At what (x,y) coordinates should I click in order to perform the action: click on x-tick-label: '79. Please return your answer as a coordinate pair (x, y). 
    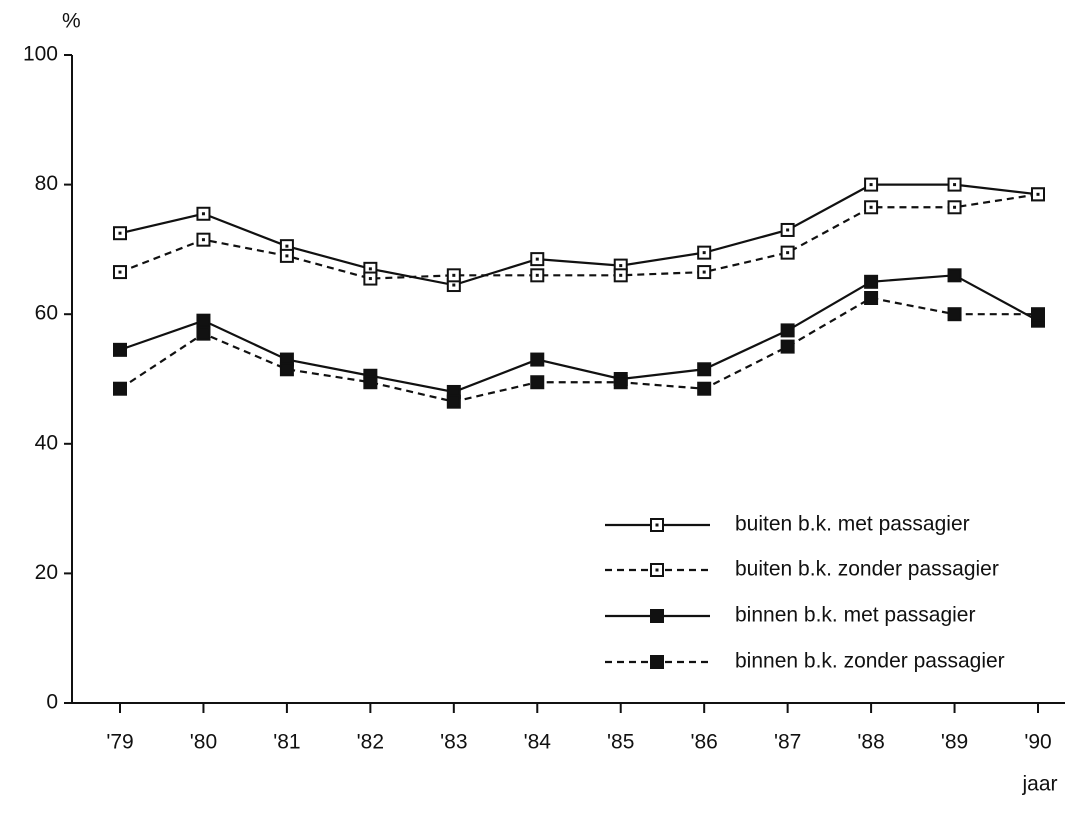
    Looking at the image, I should click on (119, 742).